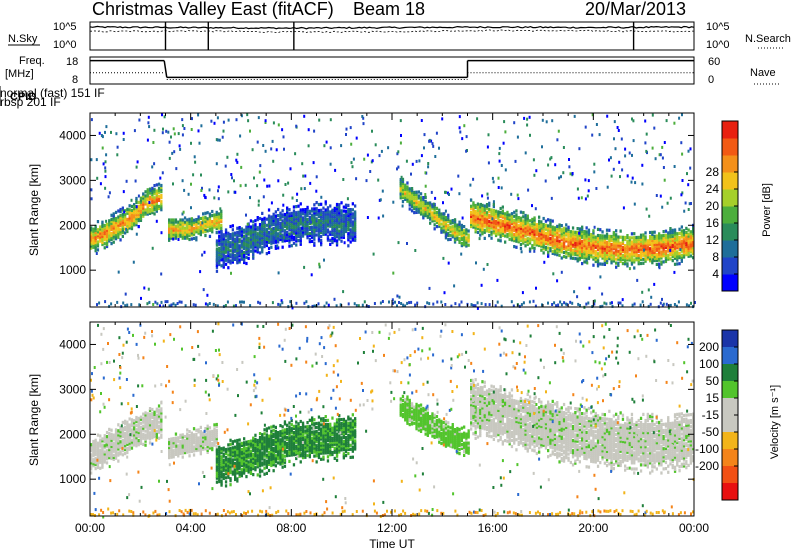 This screenshot has height=554, width=800. What do you see at coordinates (32, 61) in the screenshot?
I see `freq-label-line1: Freq.` at bounding box center [32, 61].